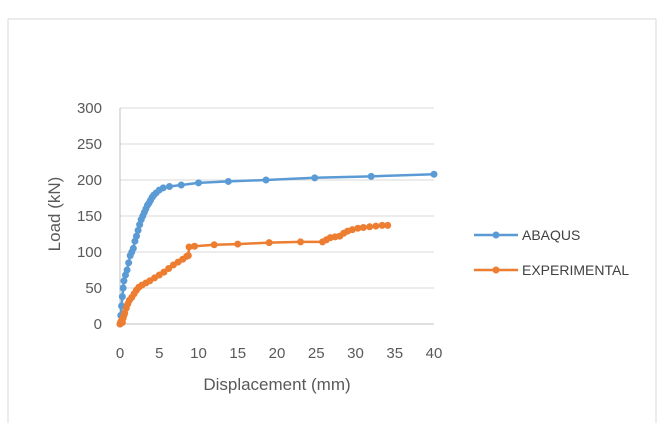  What do you see at coordinates (159, 353) in the screenshot?
I see `x-tick-label: 5` at bounding box center [159, 353].